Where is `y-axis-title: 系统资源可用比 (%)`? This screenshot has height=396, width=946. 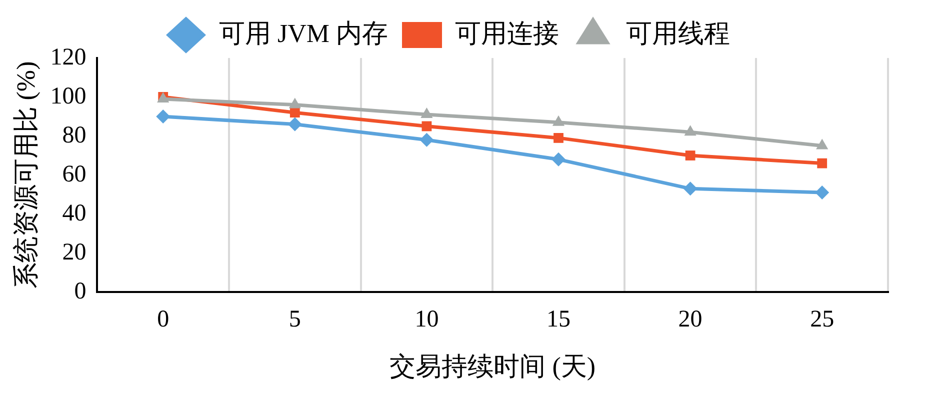
y-axis-title: 系统资源可用比 (%) is located at coordinates (25, 175).